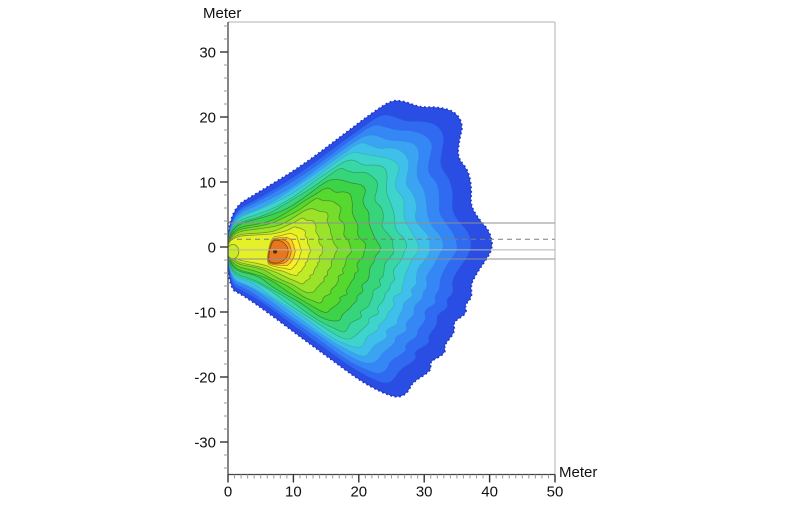 The height and width of the screenshot is (506, 800). Describe the element at coordinates (293, 492) in the screenshot. I see `x-tick-label: 10` at that location.